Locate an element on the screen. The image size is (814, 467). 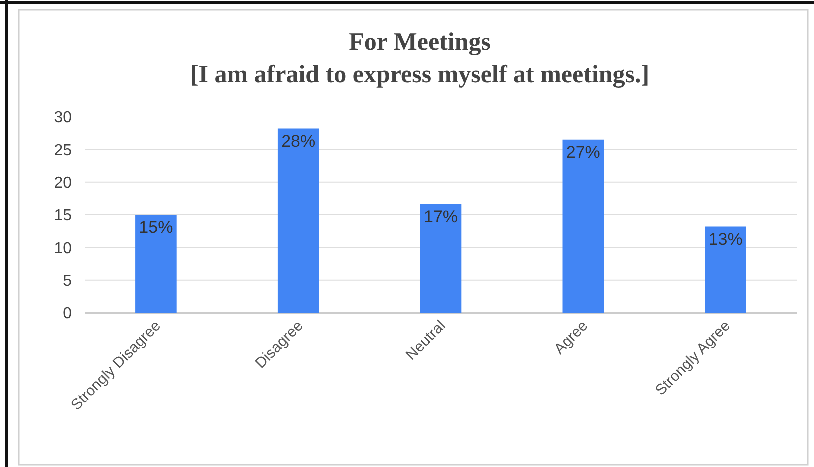
data-label: 17% is located at coordinates (441, 217).